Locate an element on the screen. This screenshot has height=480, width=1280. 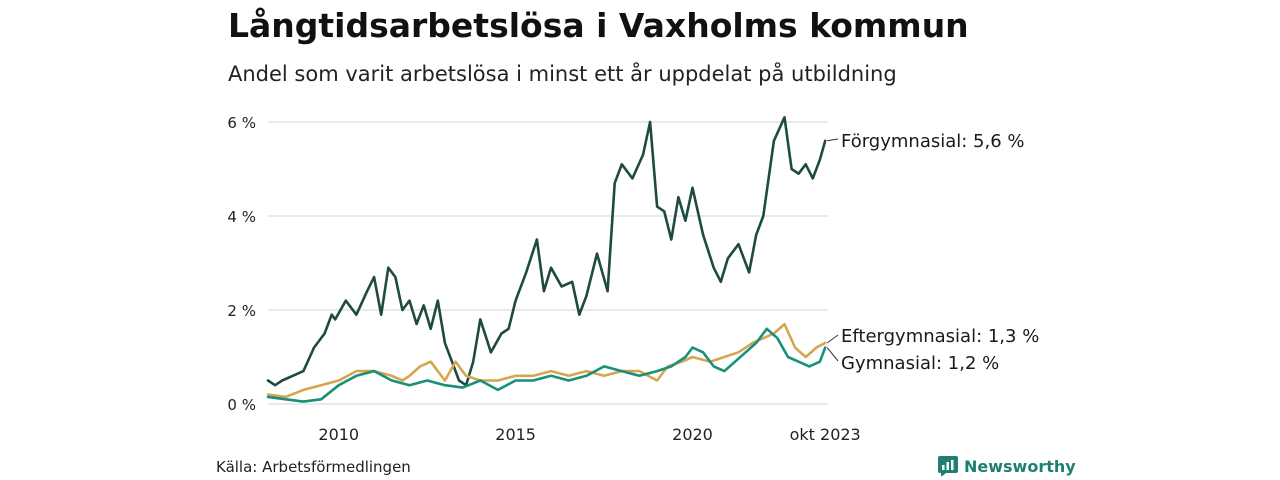
series-line-gymnasial is located at coordinates (546, 365).